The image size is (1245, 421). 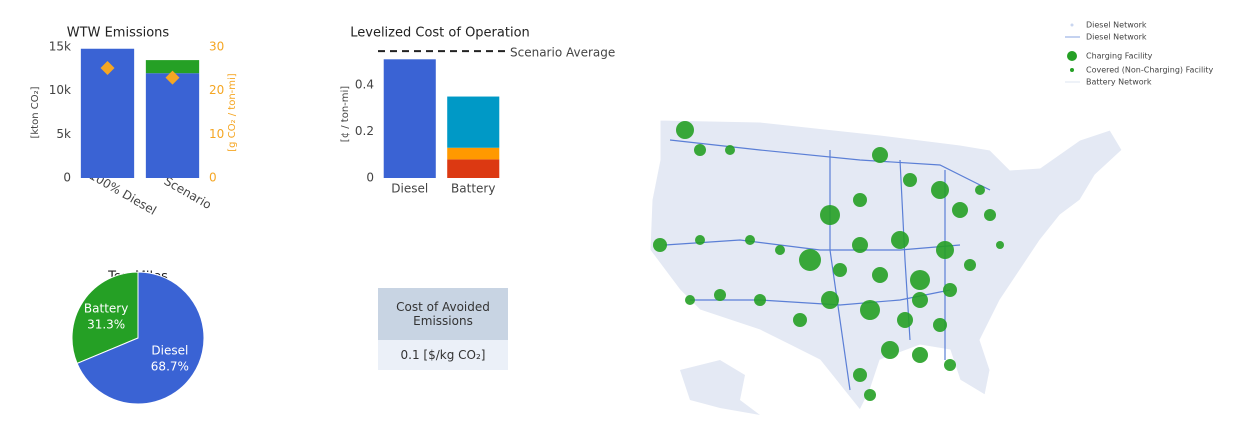 What do you see at coordinates (1150, 70) in the screenshot?
I see `legend-label: Covered (Non-Charging) Facility` at bounding box center [1150, 70].